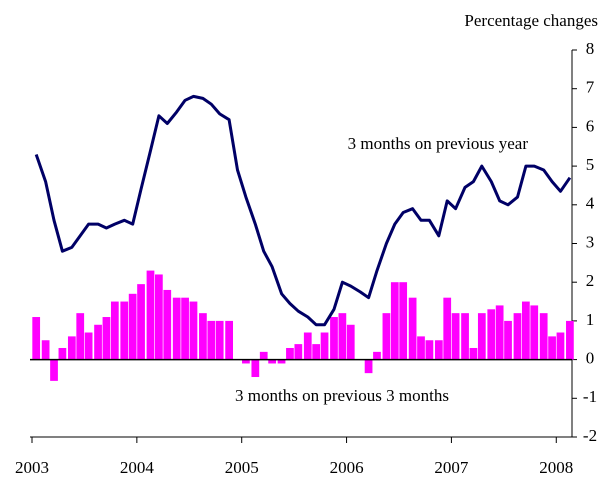 Image resolution: width=606 pixels, height=485 pixels. What do you see at coordinates (590, 319) in the screenshot?
I see `y-tick-label: 1` at bounding box center [590, 319].